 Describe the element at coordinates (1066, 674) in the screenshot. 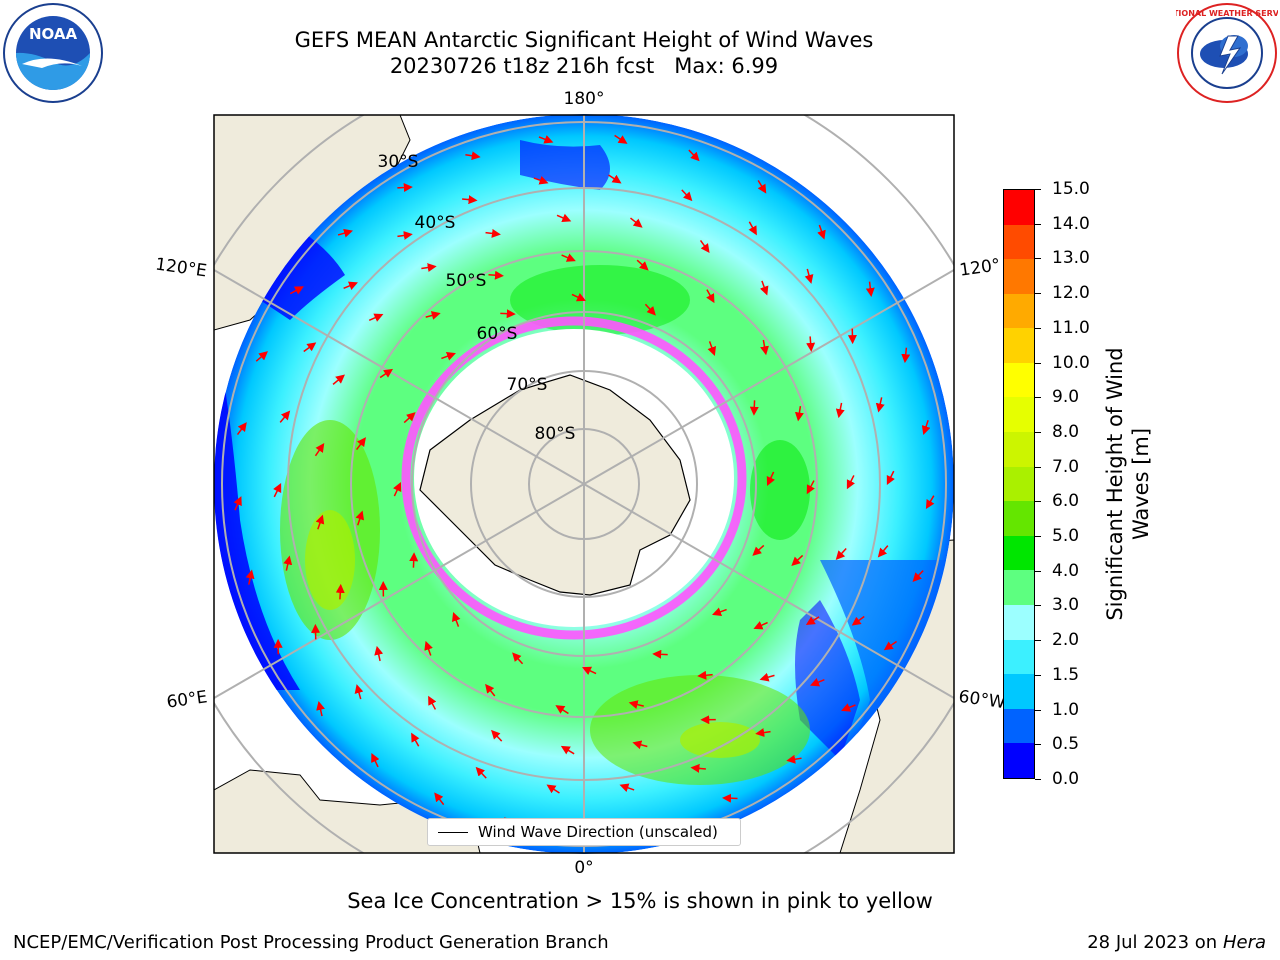

I see `colorbar-tick-label: 1.5` at that location.